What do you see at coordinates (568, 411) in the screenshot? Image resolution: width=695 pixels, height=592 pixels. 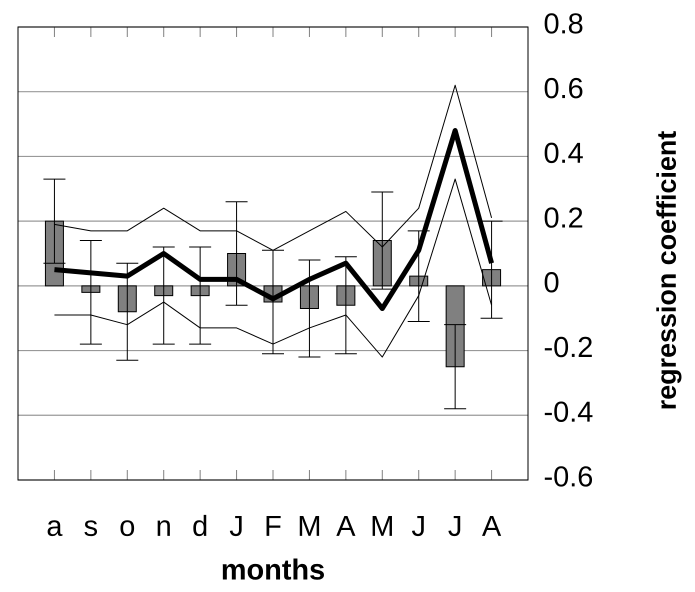 I see `y-tick-label: -0.4` at bounding box center [568, 411].